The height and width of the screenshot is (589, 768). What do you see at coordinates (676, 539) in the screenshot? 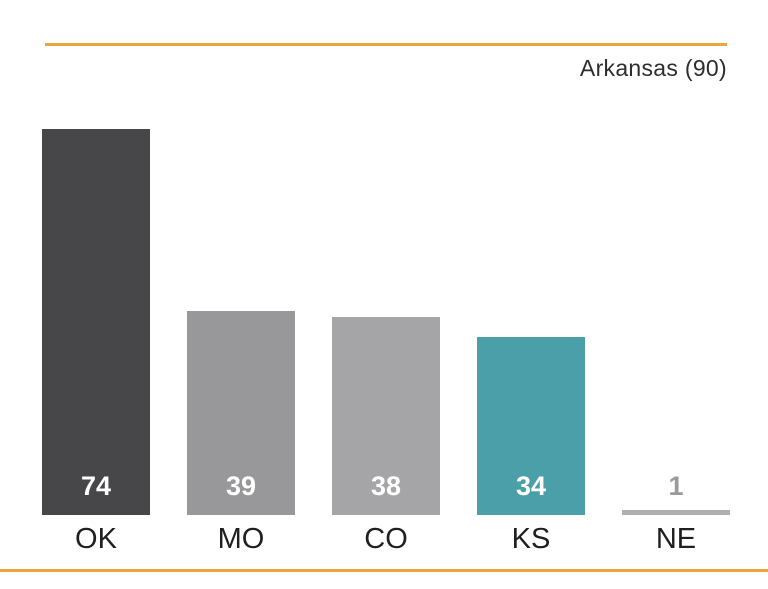
I see `bar-category-label: NE` at bounding box center [676, 539].